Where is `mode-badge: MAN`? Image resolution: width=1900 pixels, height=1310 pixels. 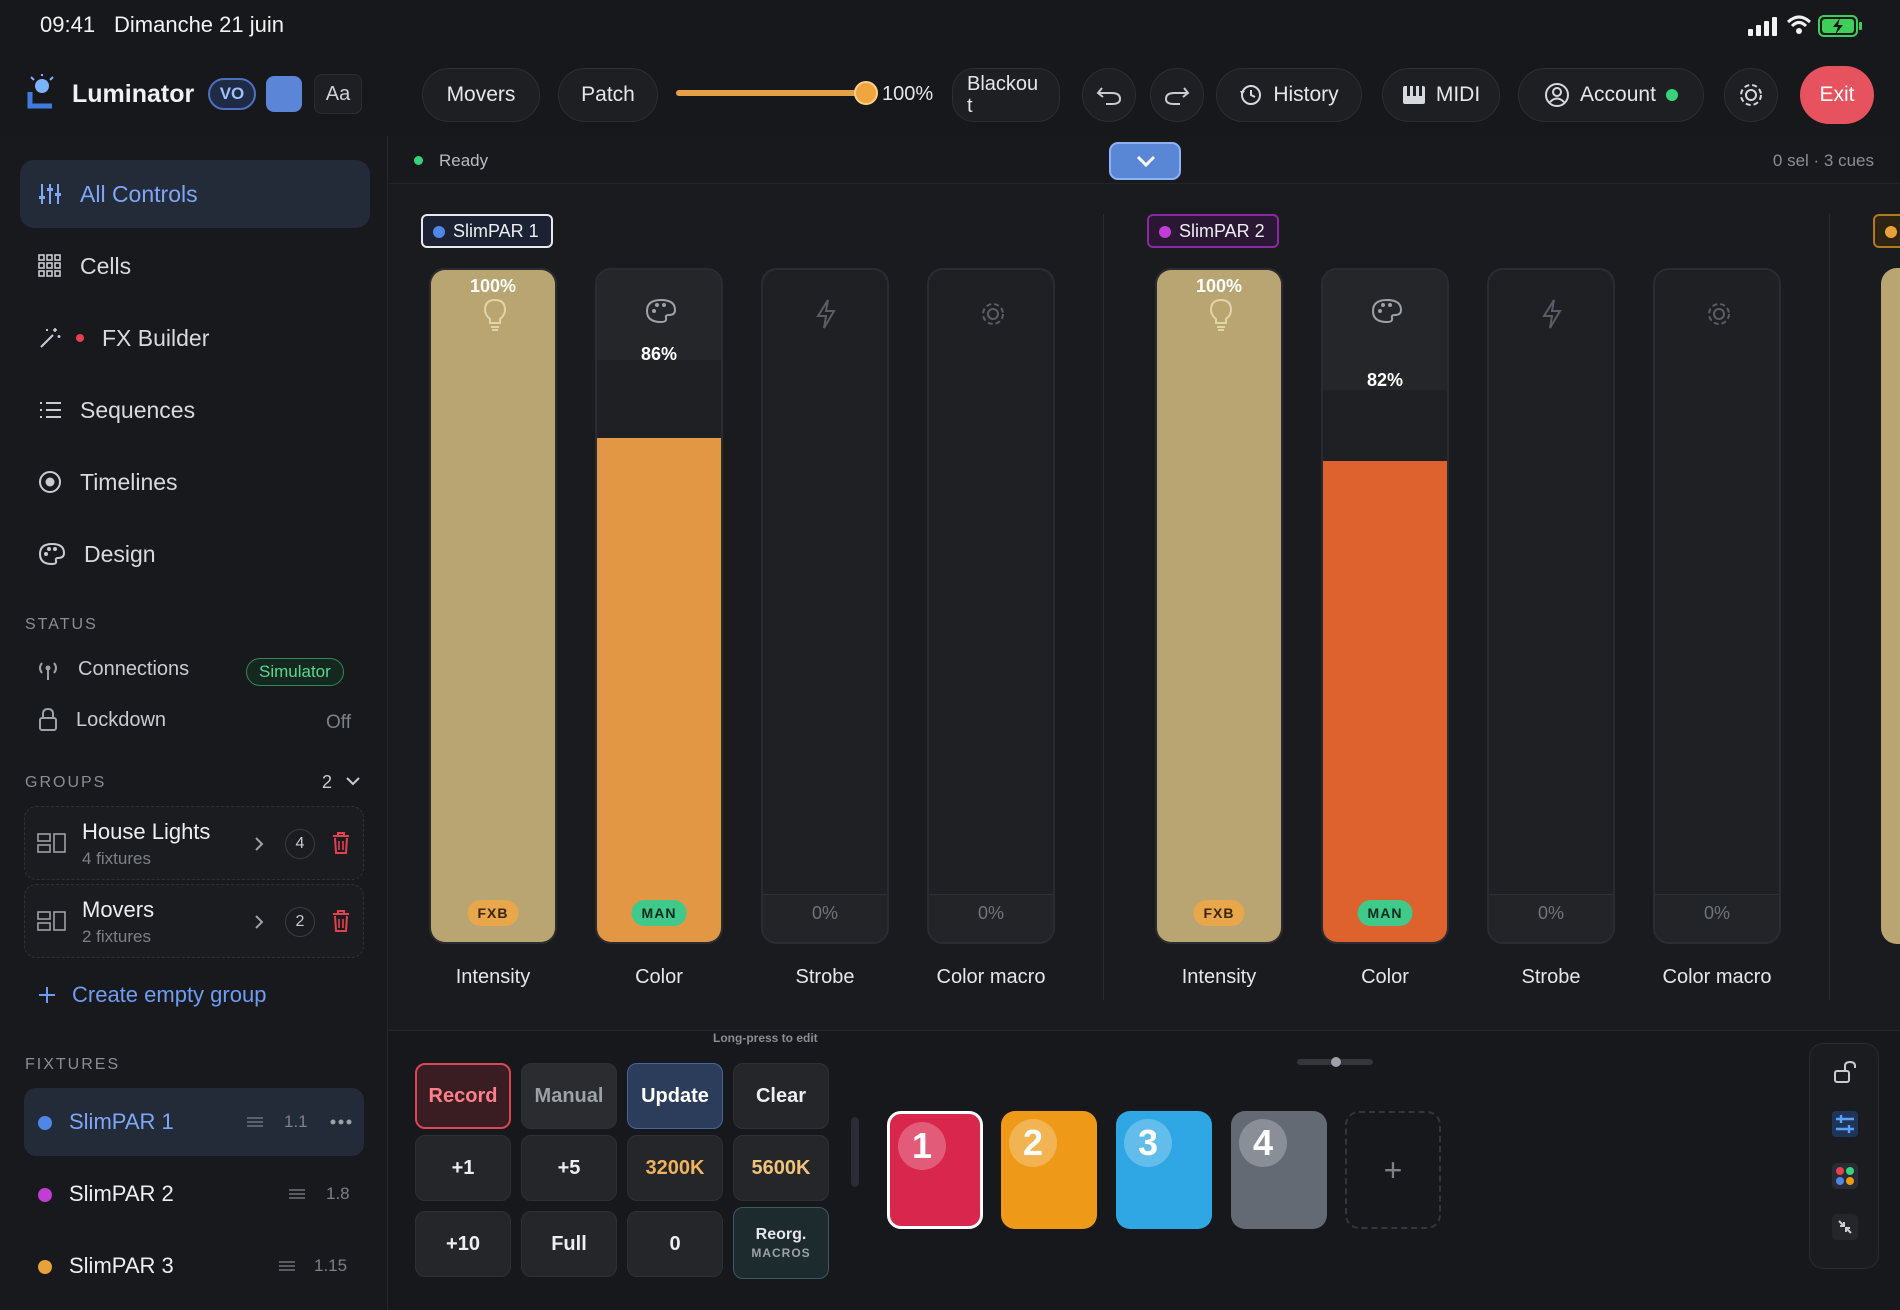 mode-badge: MAN is located at coordinates (1385, 913).